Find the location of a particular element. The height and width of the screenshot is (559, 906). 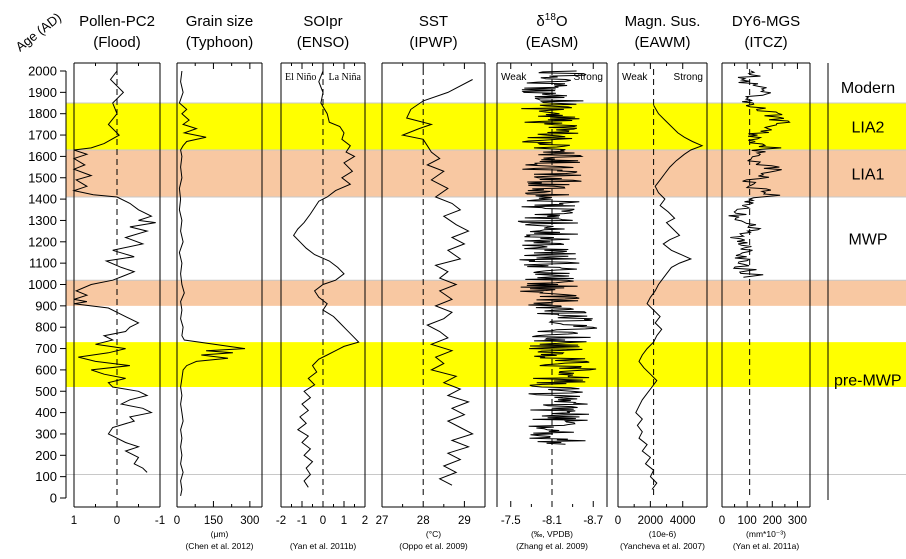

title-delta: δ is located at coordinates (540, 21).